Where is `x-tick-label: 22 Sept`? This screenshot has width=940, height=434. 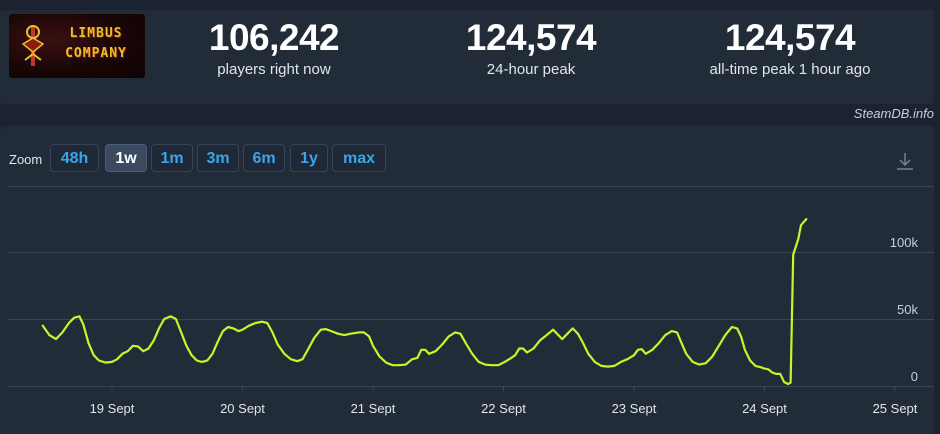
x-tick-label: 22 Sept is located at coordinates (503, 408).